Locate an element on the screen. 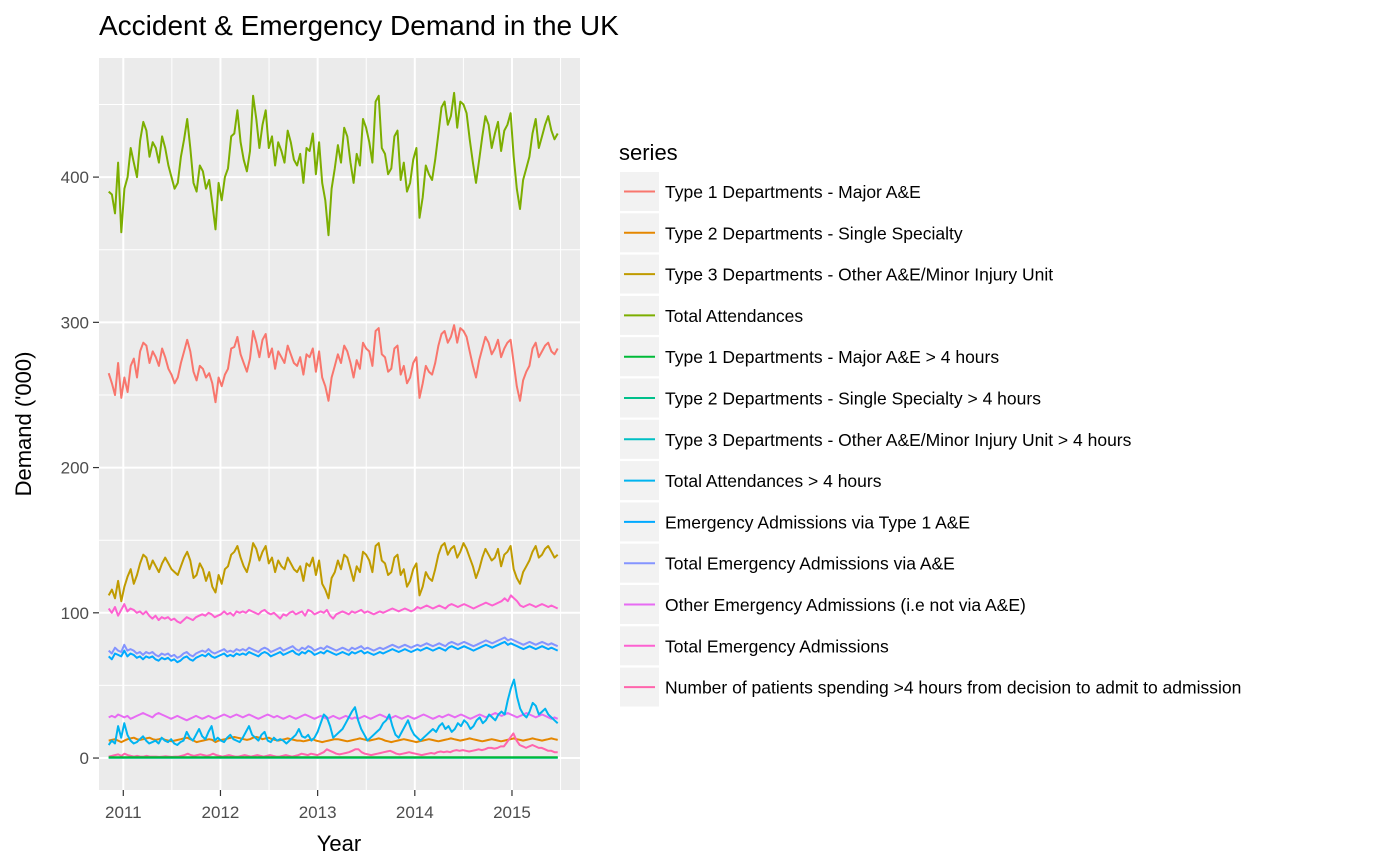  y-axis-title: Demand ('000) is located at coordinates (23, 424).